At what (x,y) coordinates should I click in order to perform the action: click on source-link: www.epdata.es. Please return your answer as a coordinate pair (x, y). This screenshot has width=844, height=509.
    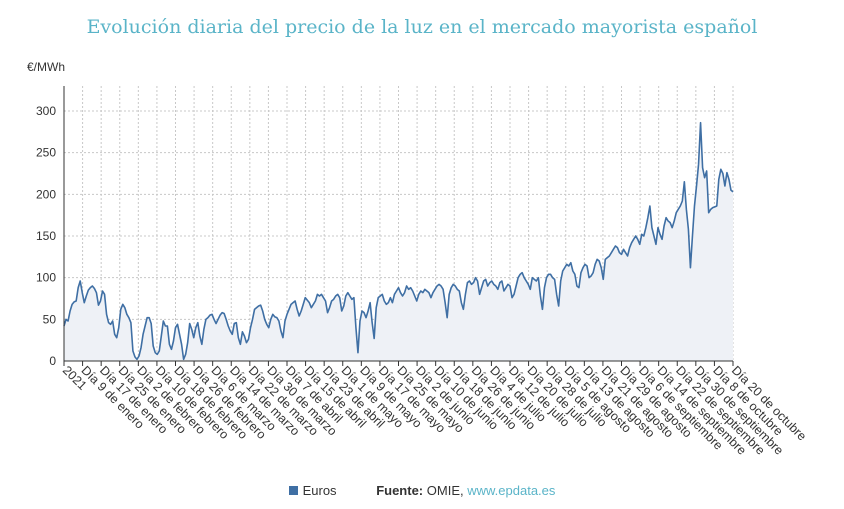
    Looking at the image, I should click on (511, 490).